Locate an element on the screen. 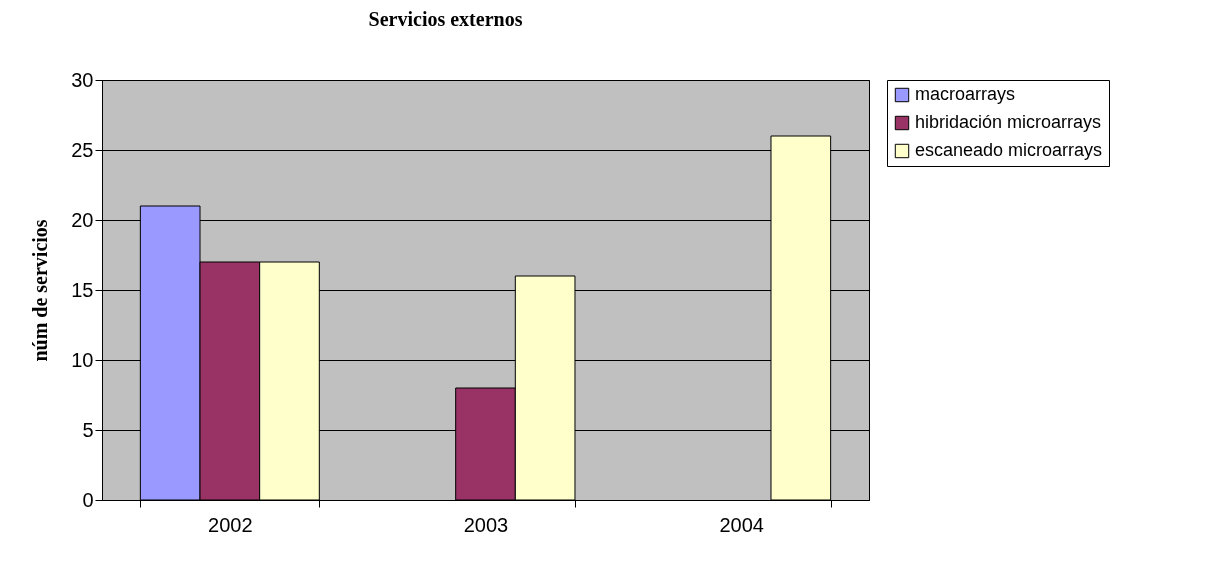 This screenshot has height=572, width=1223. x-tick-label: 2002 is located at coordinates (230, 524).